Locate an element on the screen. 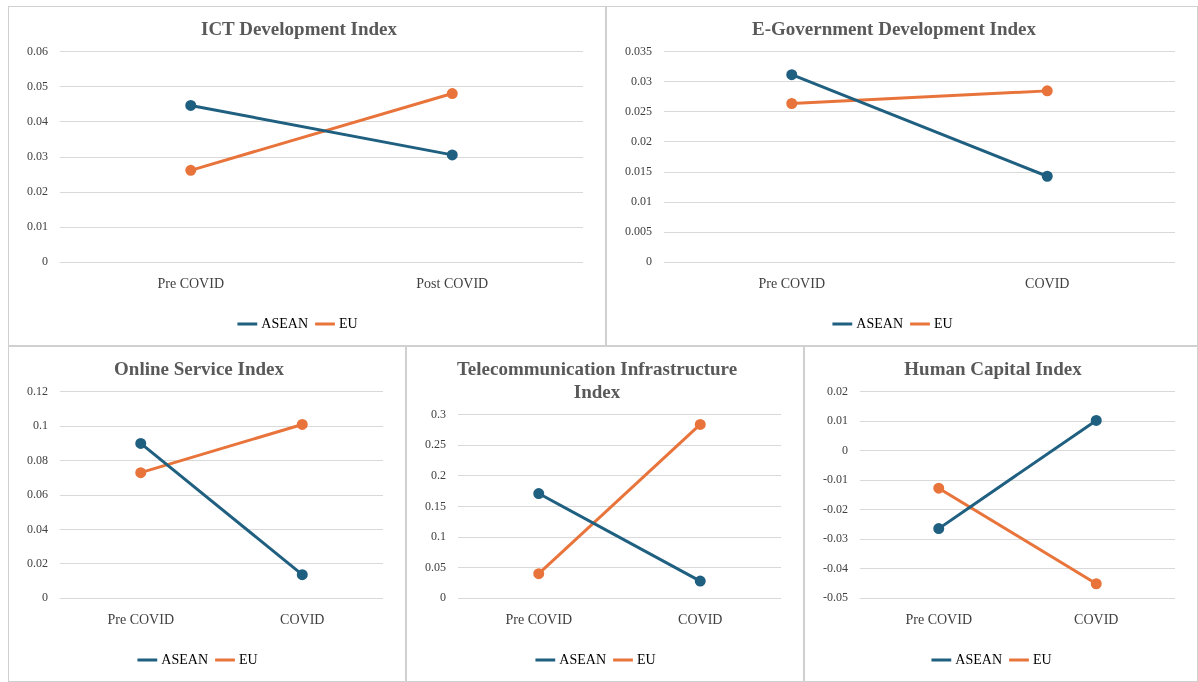 The width and height of the screenshot is (1198, 682). y-tick-label: 0.025 is located at coordinates (638, 111).